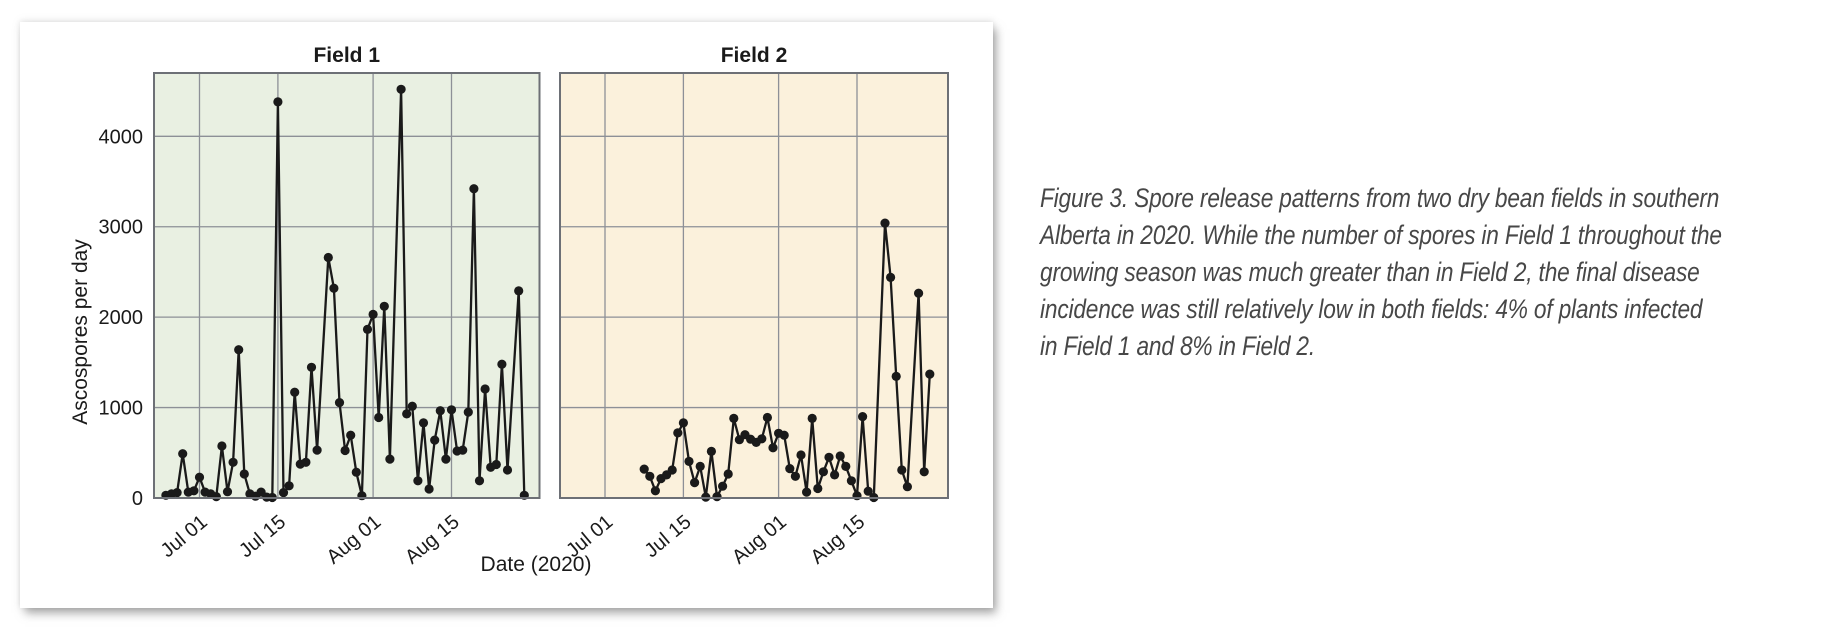  Describe the element at coordinates (137, 499) in the screenshot. I see `y-tick-label: 0` at that location.